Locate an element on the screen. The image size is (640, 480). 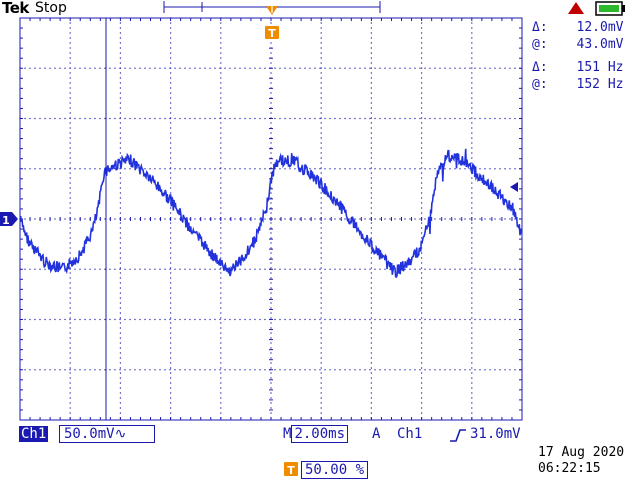
freq-at-value: 152 Hz is located at coordinates (600, 84).